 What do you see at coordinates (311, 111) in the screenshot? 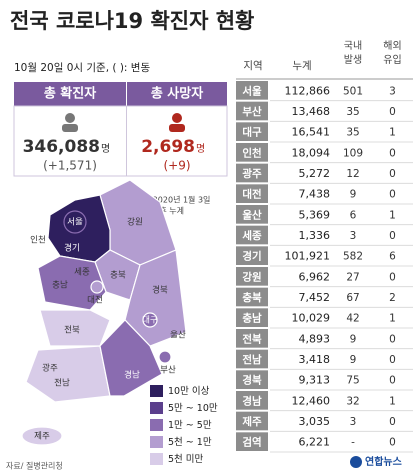
I see `cell: 13,468` at bounding box center [311, 111].